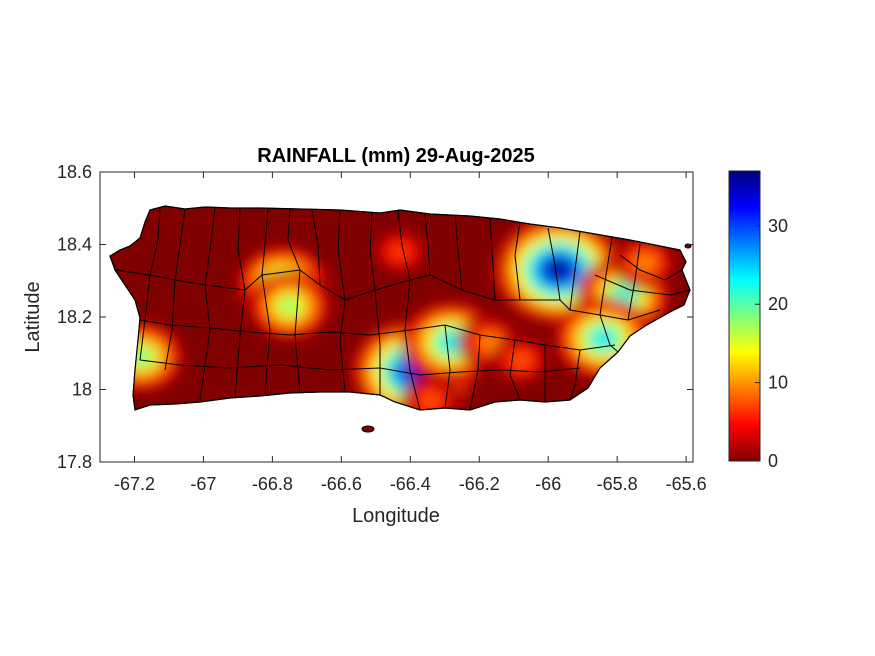 This screenshot has width=875, height=656. Describe the element at coordinates (617, 484) in the screenshot. I see `x-tick-label: -65.8` at that location.